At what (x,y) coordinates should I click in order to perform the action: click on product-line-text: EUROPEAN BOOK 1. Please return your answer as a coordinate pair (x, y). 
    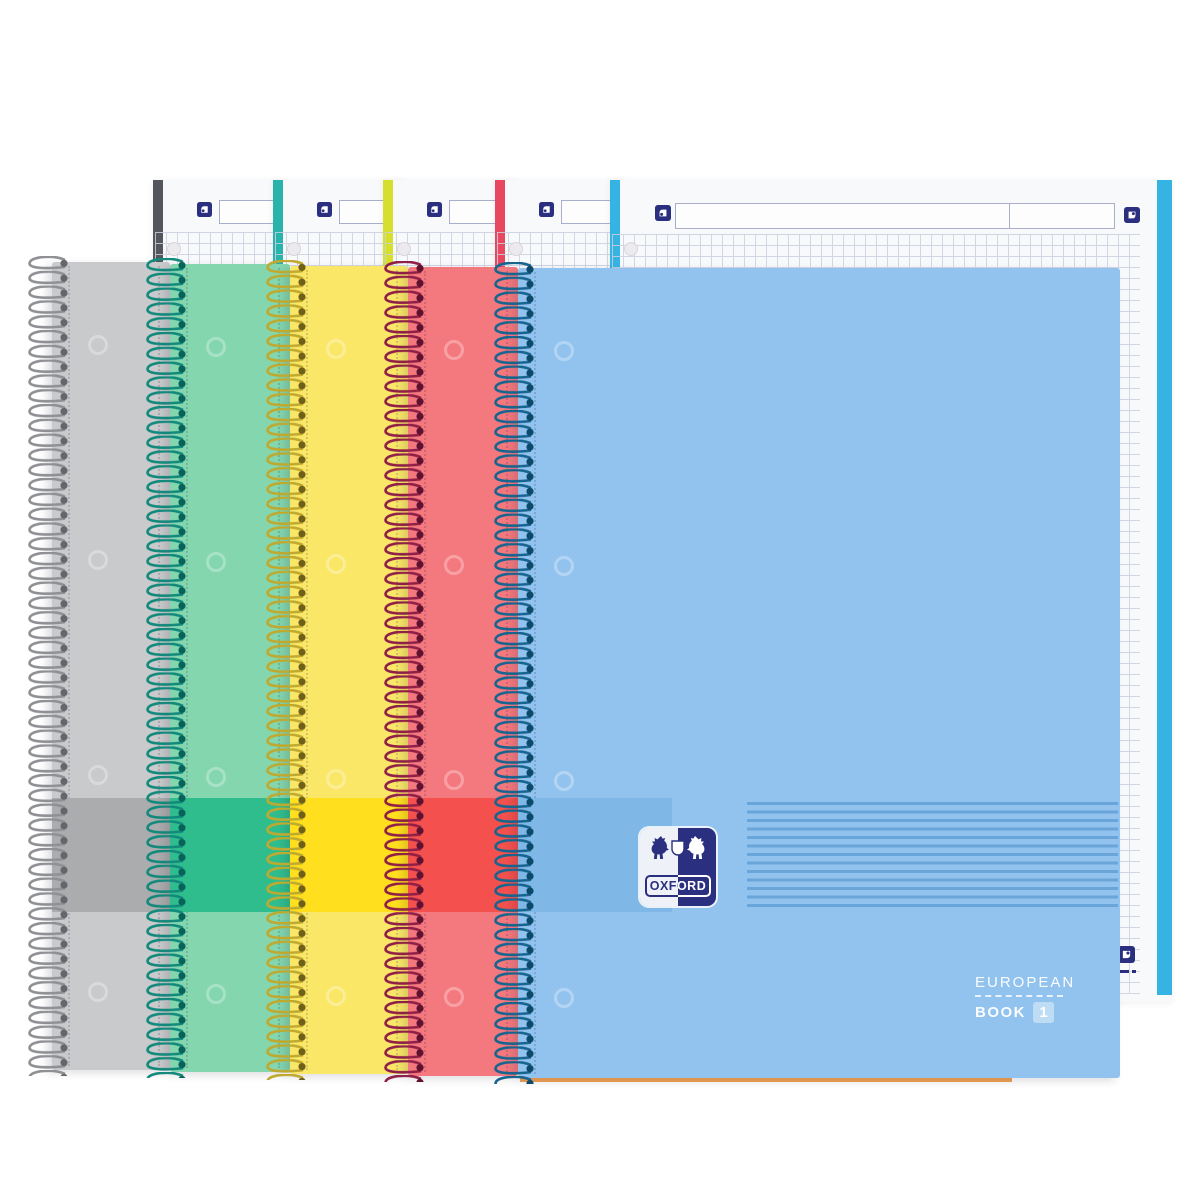
    Looking at the image, I should click on (1025, 998).